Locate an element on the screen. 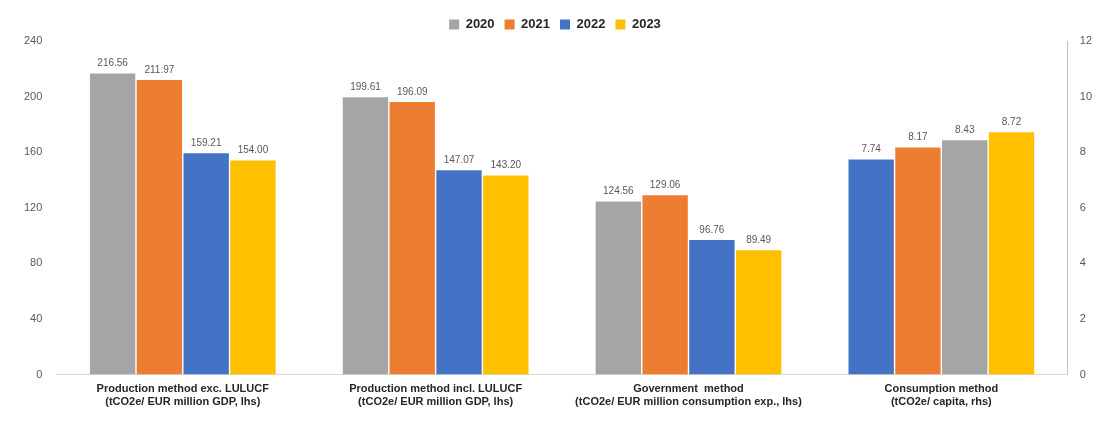 The image size is (1110, 421). y2-tick-label: 10 is located at coordinates (1086, 95).